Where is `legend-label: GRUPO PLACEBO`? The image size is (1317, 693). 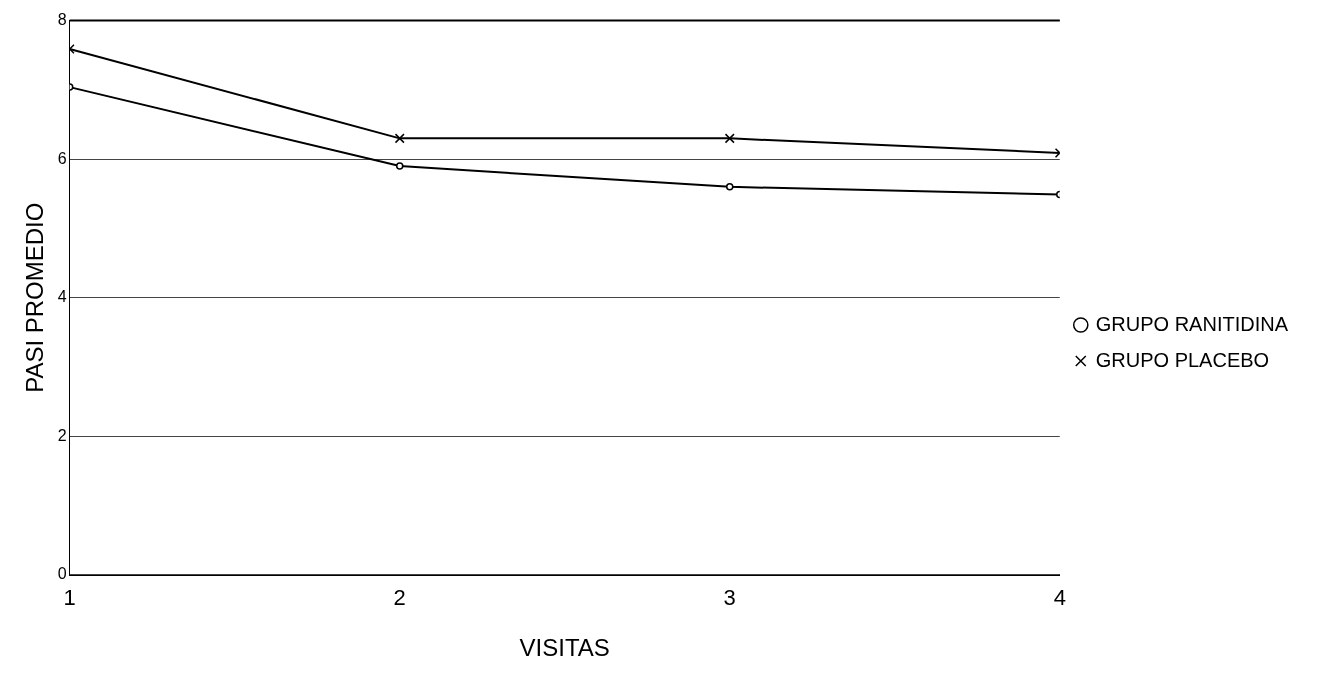
legend-label: GRUPO PLACEBO is located at coordinates (1182, 359).